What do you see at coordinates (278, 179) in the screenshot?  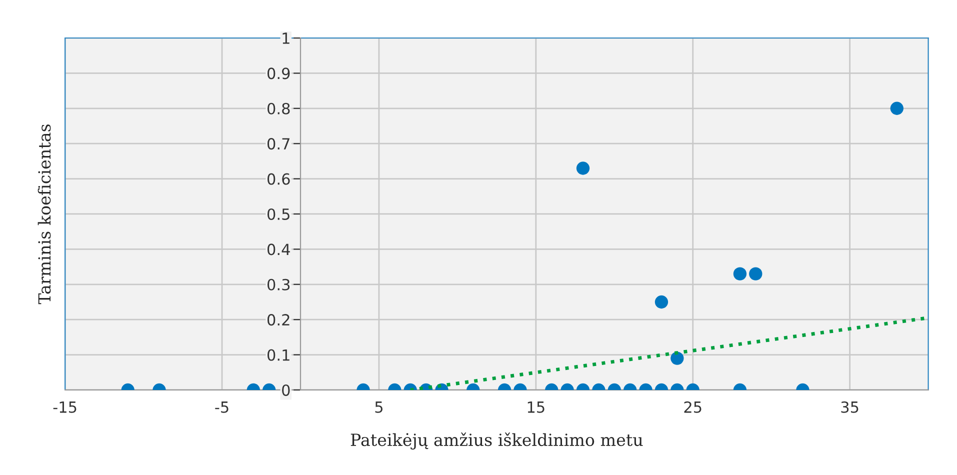 I see `y-tick-label: 0.6` at bounding box center [278, 179].